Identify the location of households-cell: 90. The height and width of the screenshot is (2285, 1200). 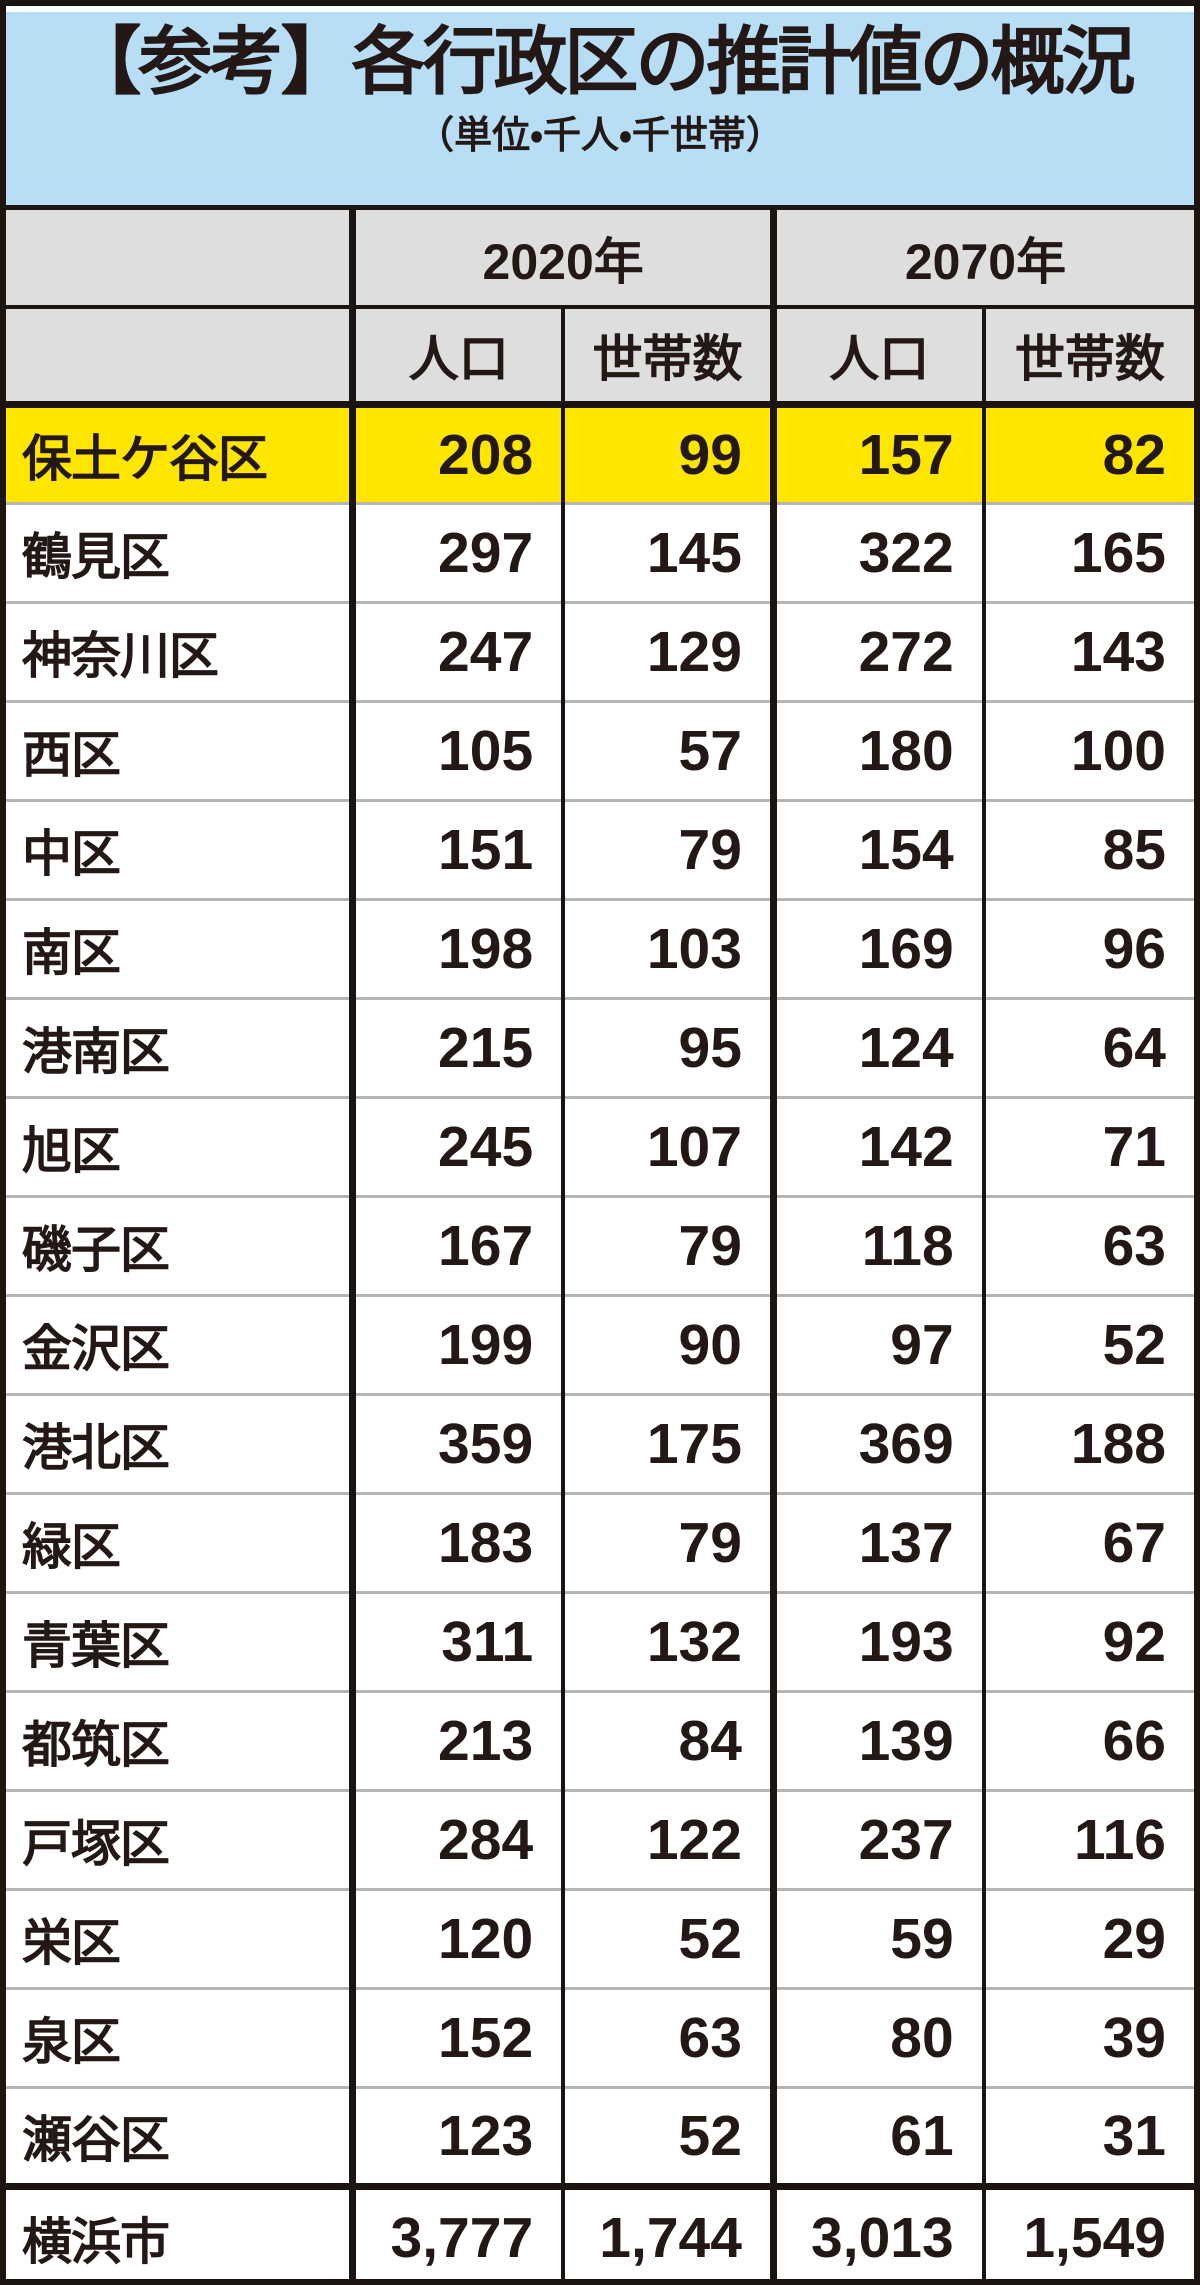
(667, 1344).